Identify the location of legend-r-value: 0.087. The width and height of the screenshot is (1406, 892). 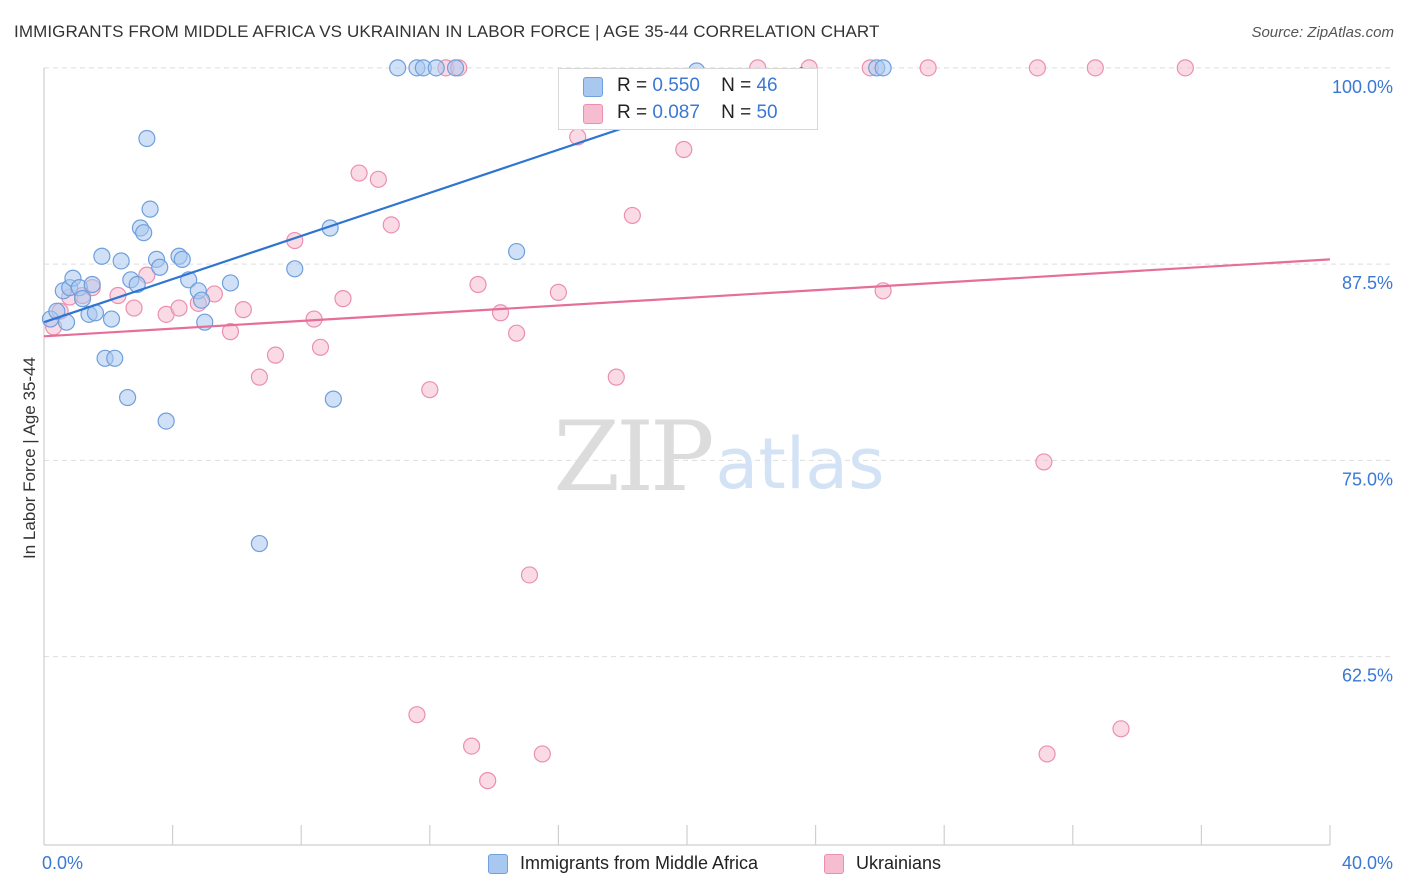
(676, 112).